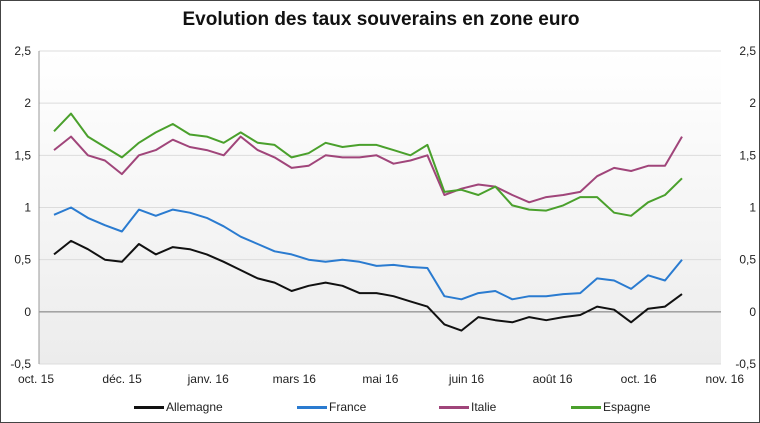 This screenshot has height=423, width=760. Describe the element at coordinates (194, 407) in the screenshot. I see `legend-label: Allemagne` at that location.